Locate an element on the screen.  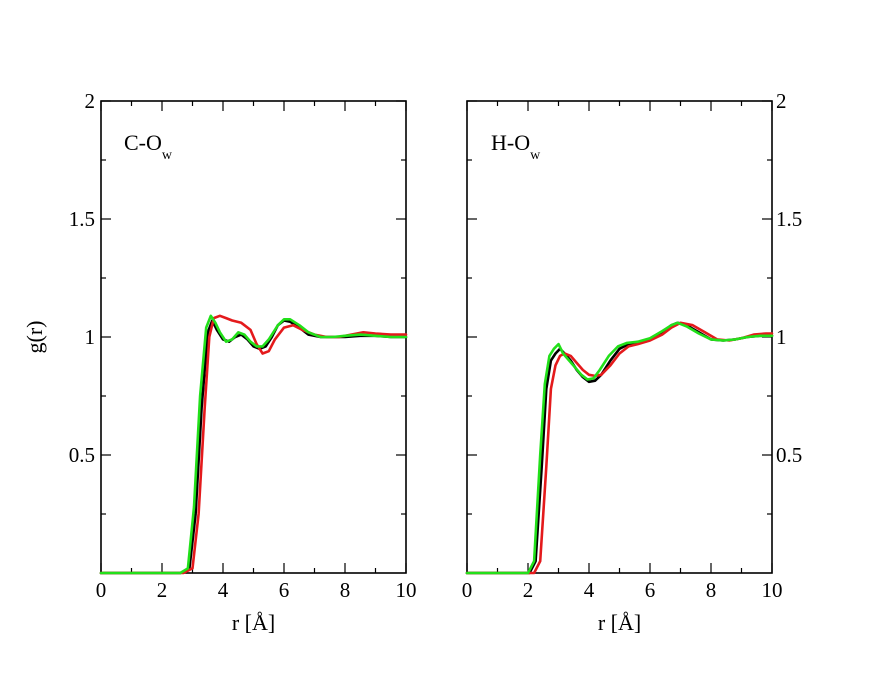
panel-annotation: H-Ow is located at coordinates (516, 146).